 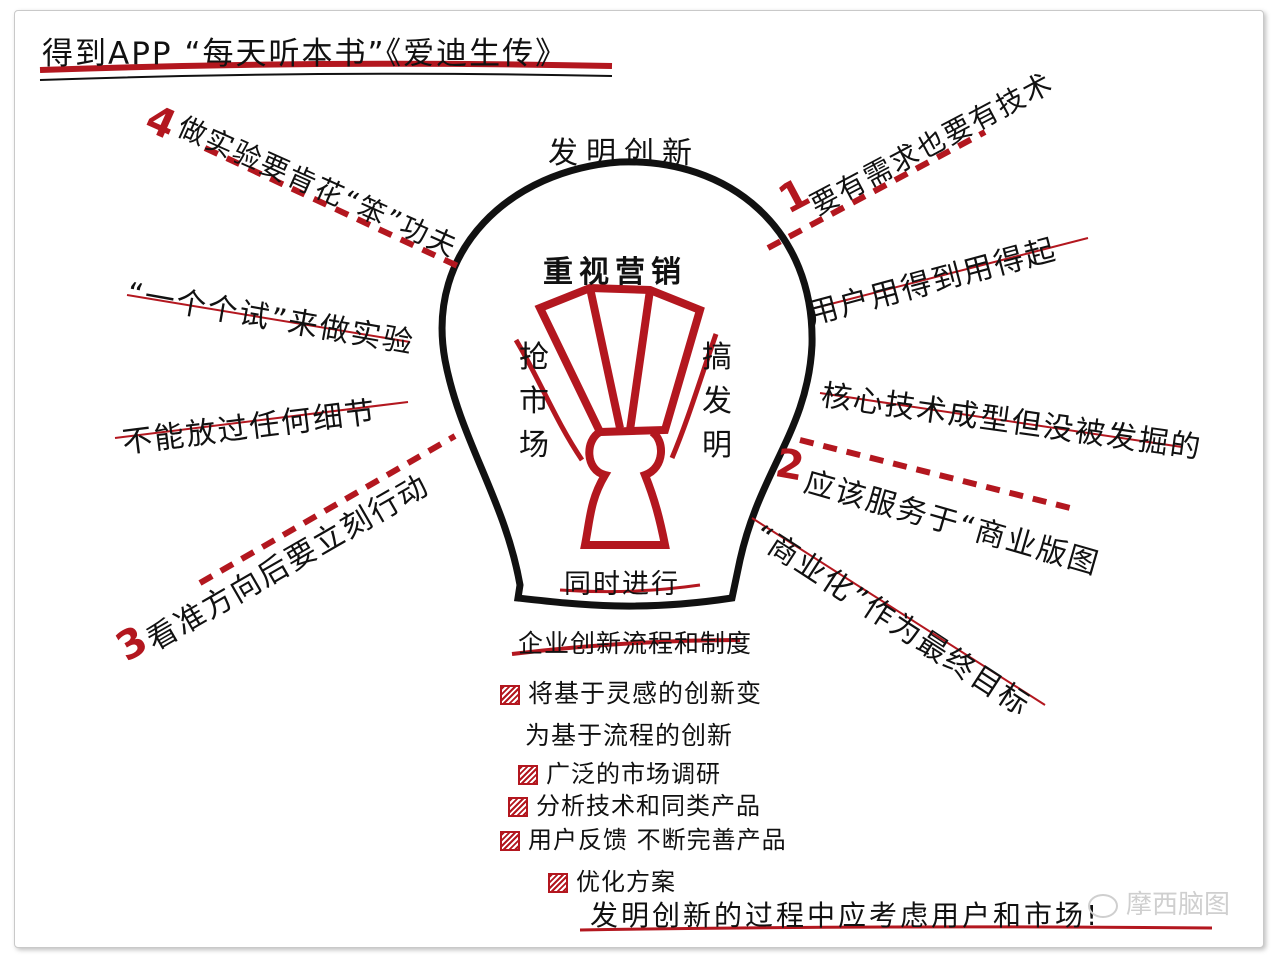 I want to click on base-item-text: 广泛的市场调研, so click(x=633, y=774).